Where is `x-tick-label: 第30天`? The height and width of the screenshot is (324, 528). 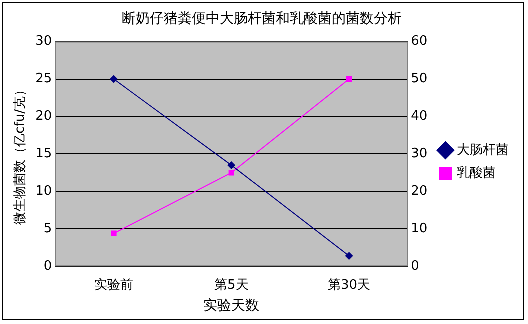 x-tick-label: 第30天 is located at coordinates (349, 285).